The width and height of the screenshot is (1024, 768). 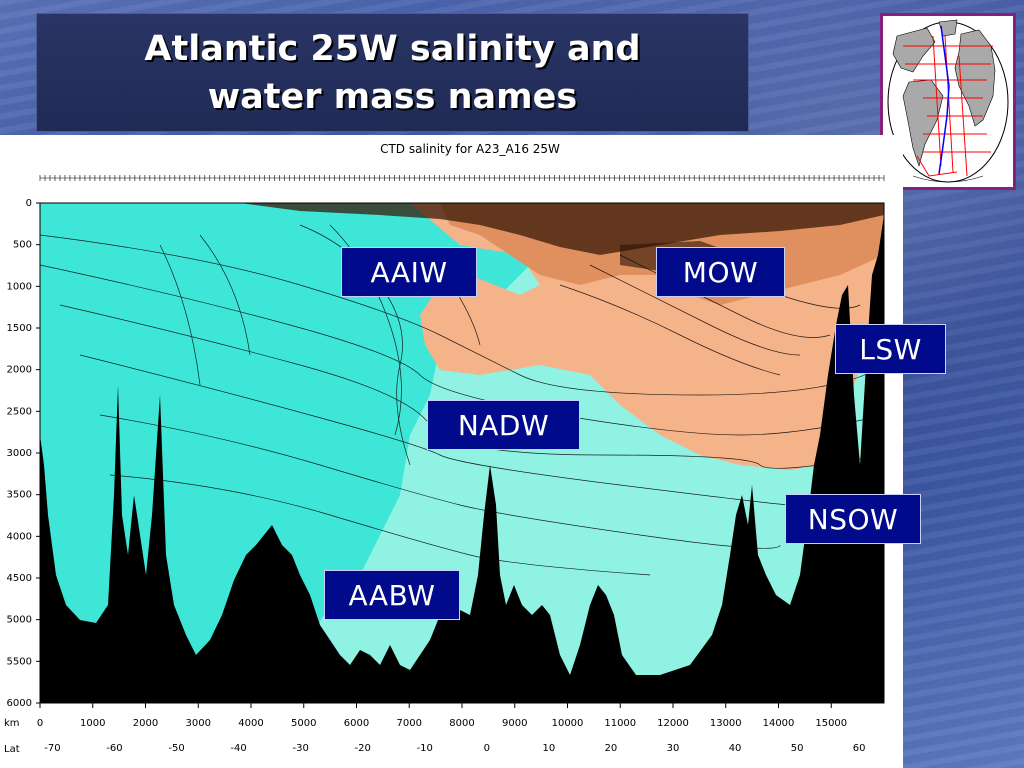 I want to click on label-aaiw: AAIW, so click(x=409, y=272).